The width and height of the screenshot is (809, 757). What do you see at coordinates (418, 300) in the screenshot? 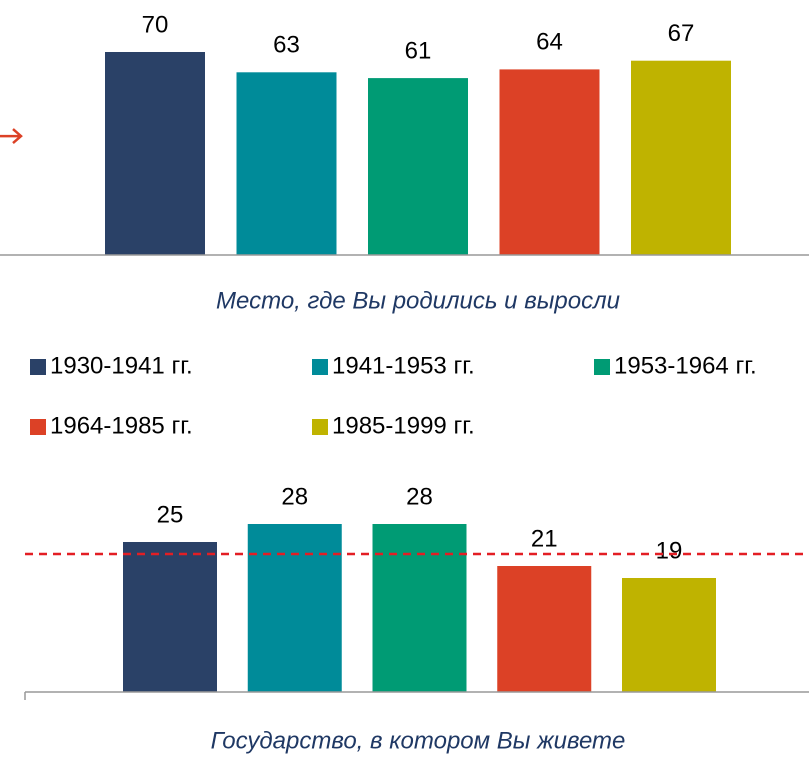
I see `chart-title: Место, где Вы родились и выросли` at bounding box center [418, 300].